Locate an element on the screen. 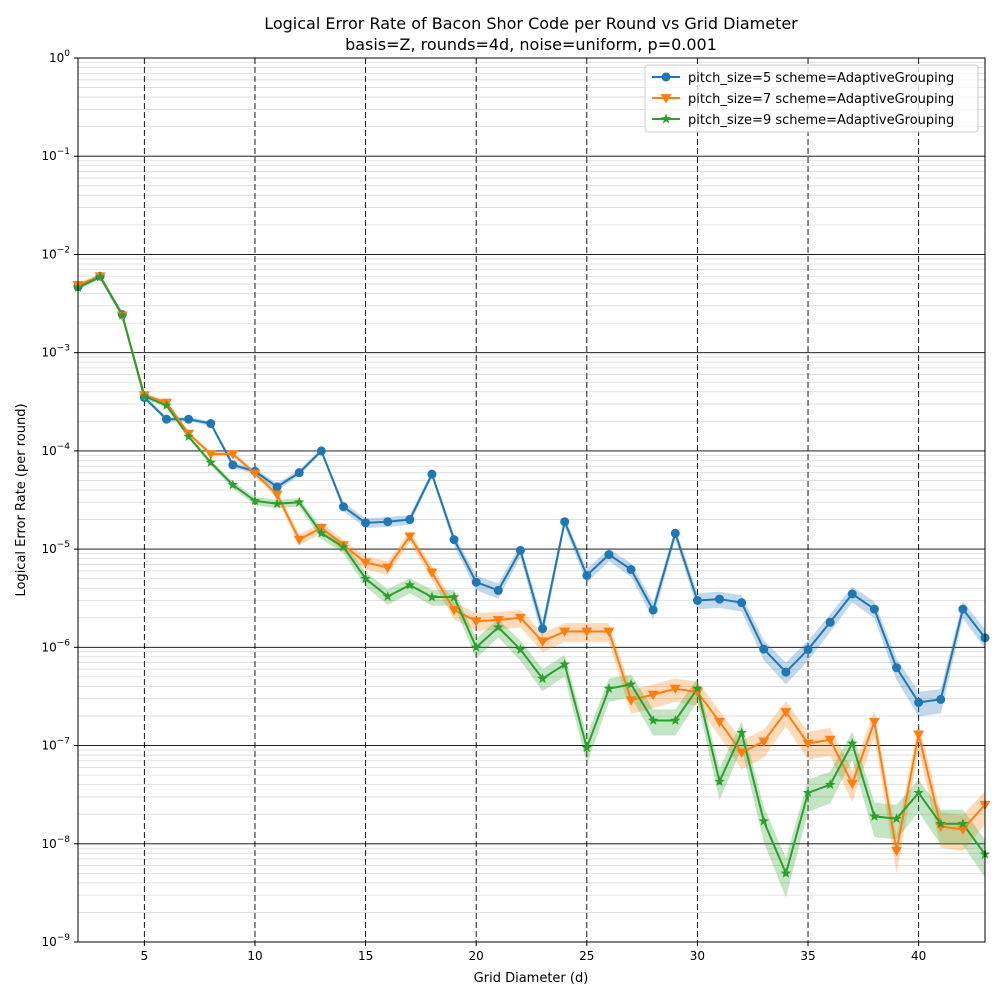 Image resolution: width=1000 pixels, height=1000 pixels. y-tick-label: 10⁻⁸ is located at coordinates (55, 843).